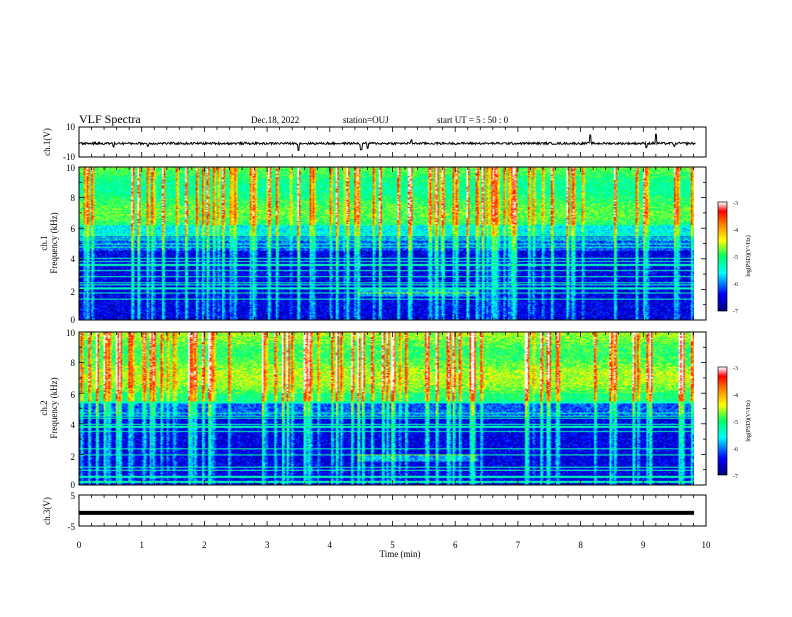 This screenshot has width=792, height=617. I want to click on ch1-colorbar-frame, so click(722, 256).